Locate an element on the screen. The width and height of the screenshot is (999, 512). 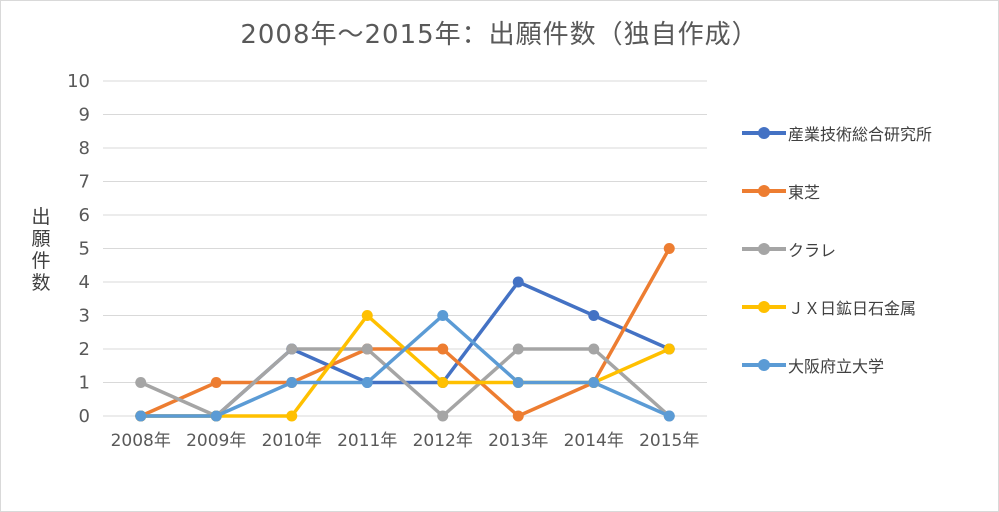
y-tick-label-9: 9 is located at coordinates (84, 115).